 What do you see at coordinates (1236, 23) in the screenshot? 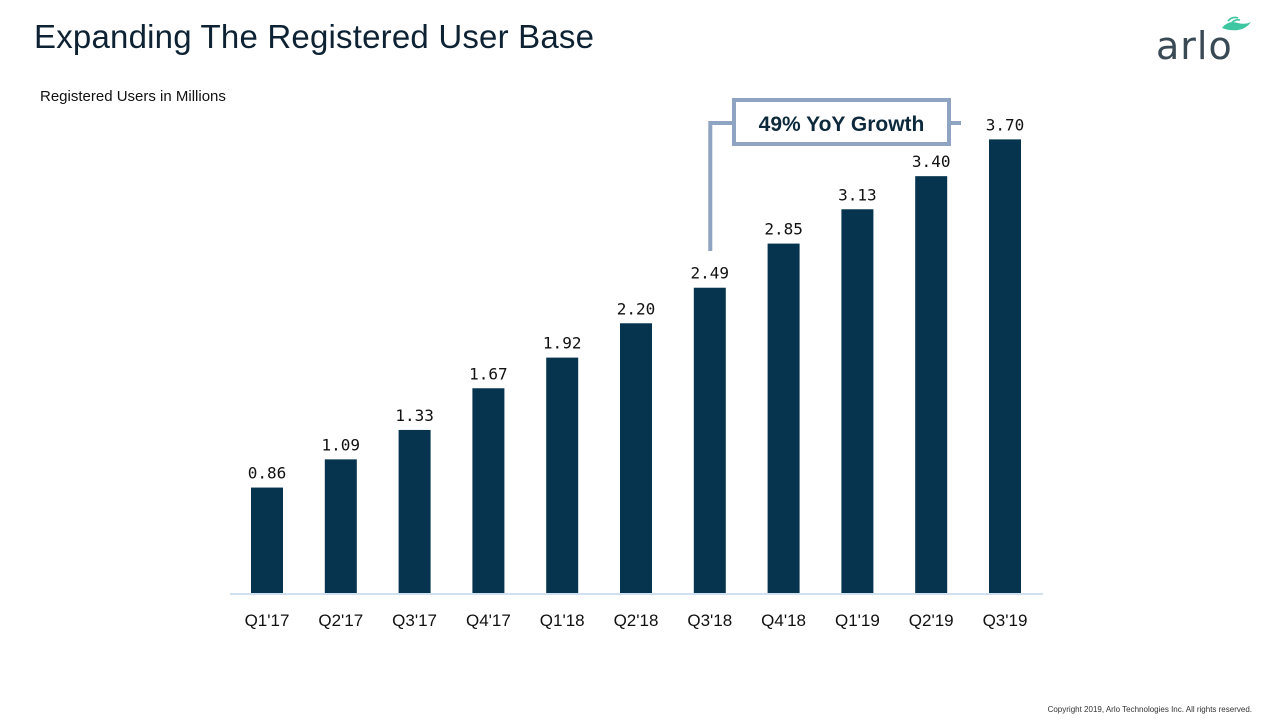
I see `bird-icon` at bounding box center [1236, 23].